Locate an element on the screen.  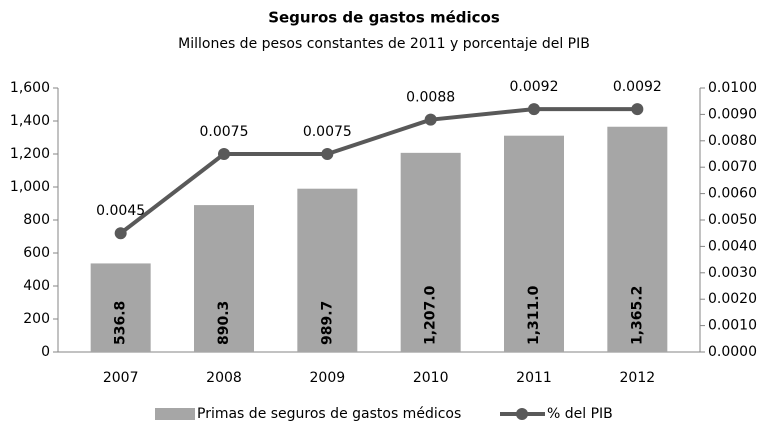
y2-tick-label: 0.0020 is located at coordinates (732, 299).